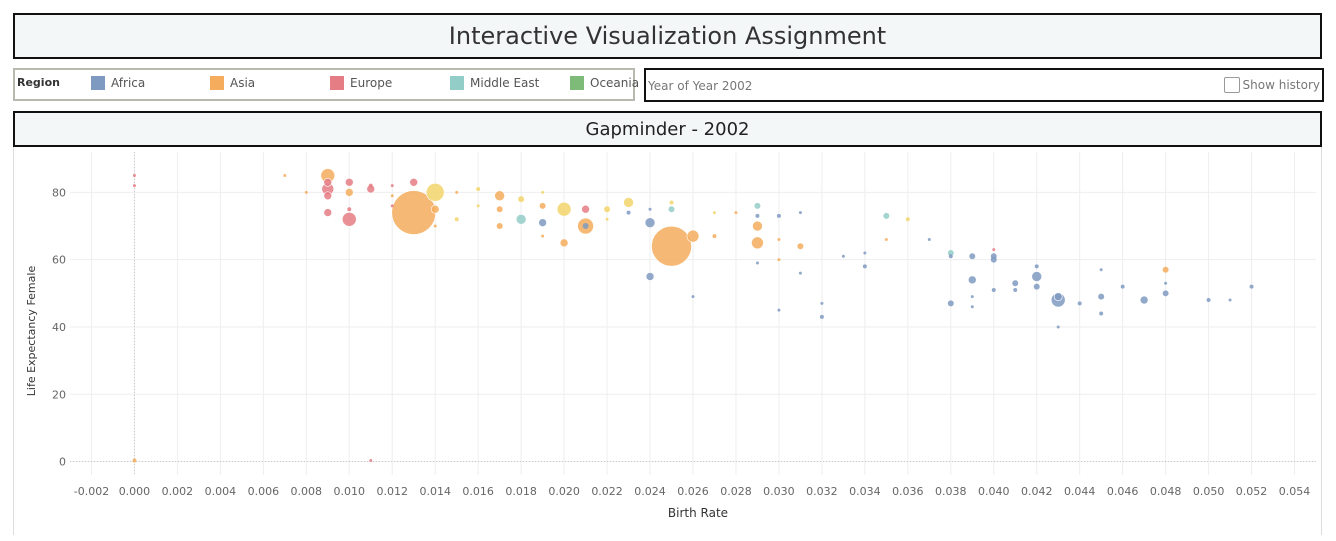  I want to click on show-history-toggle: Show history, so click(1271, 85).